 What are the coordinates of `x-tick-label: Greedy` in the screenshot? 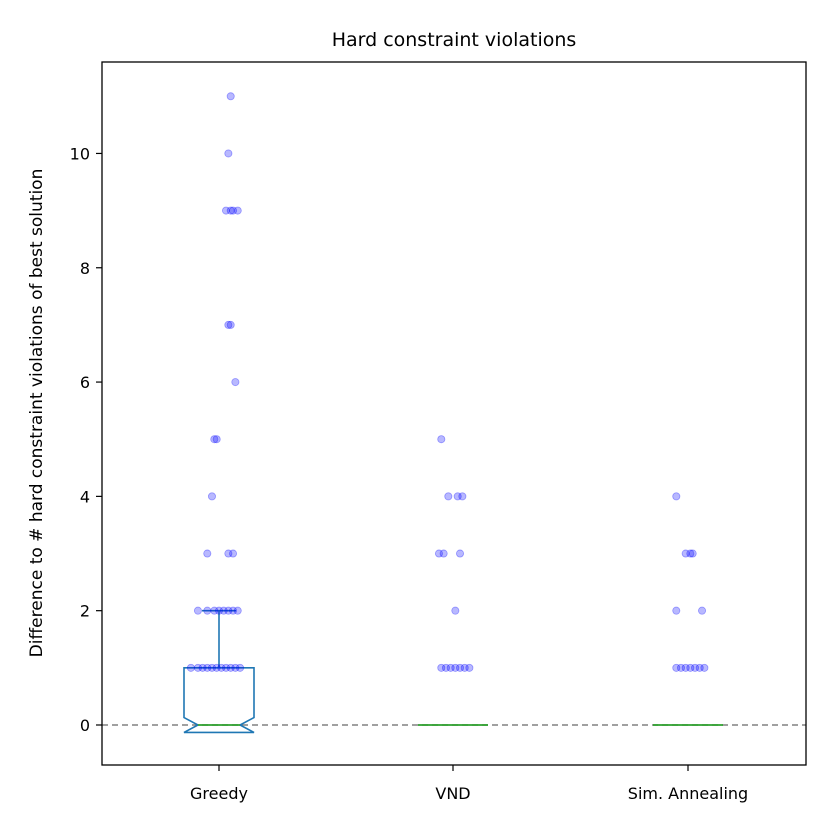 It's located at (219, 793).